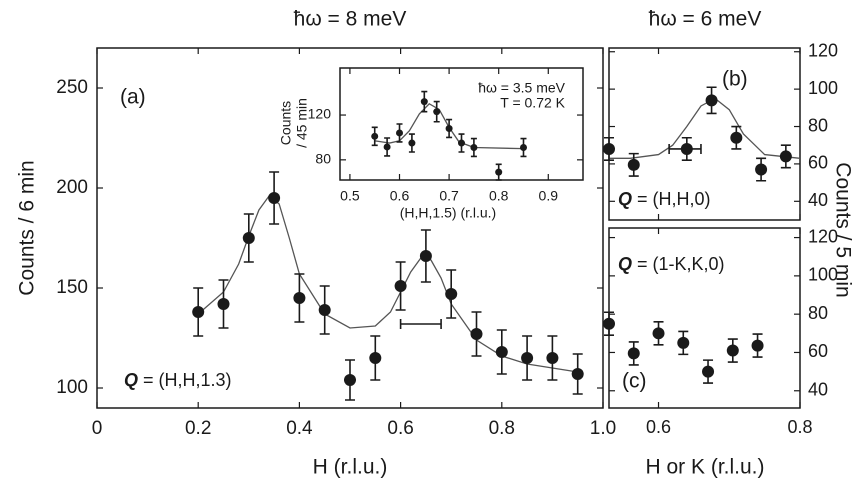 The height and width of the screenshot is (485, 854). I want to click on resolution-bar, so click(420, 324).